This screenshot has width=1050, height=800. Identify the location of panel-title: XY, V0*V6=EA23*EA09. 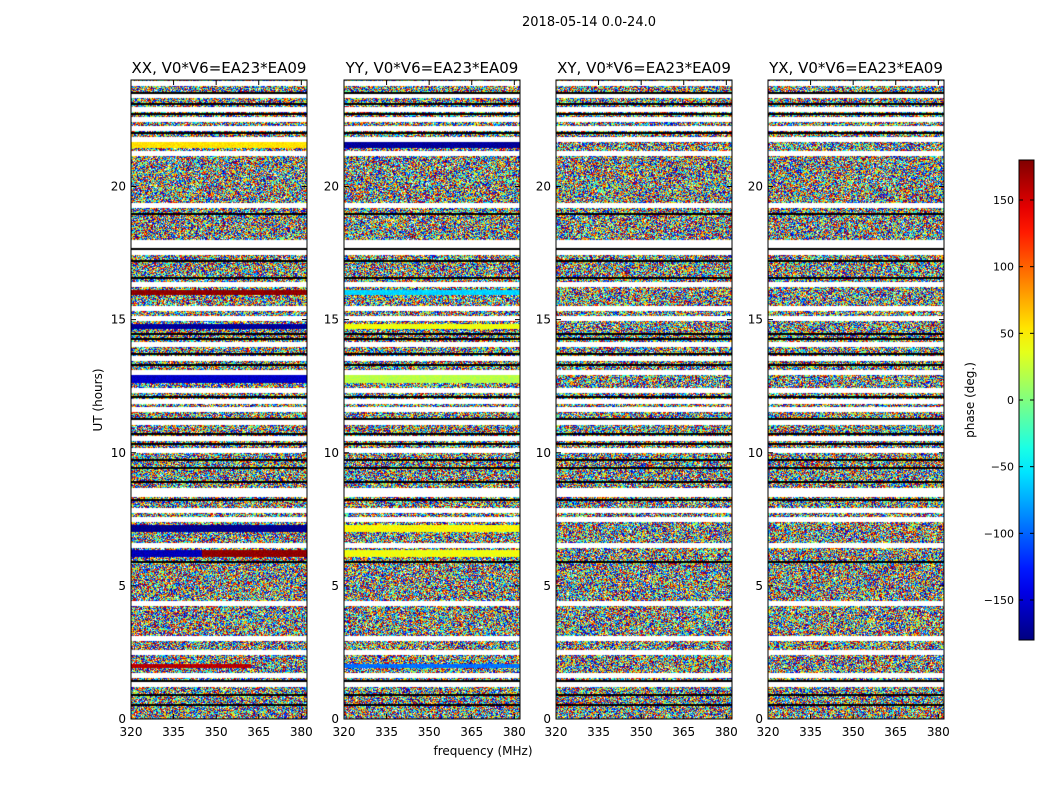
(644, 68).